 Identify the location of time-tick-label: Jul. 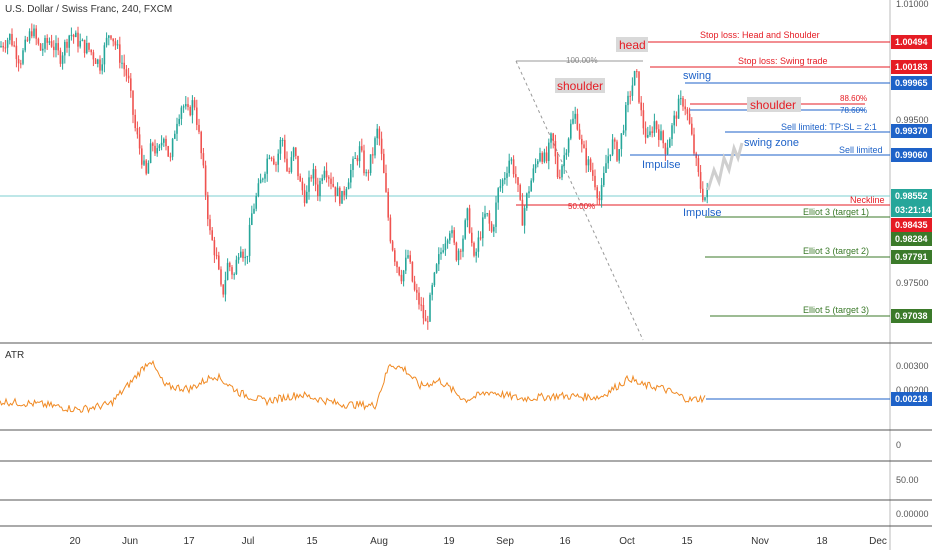
(248, 541).